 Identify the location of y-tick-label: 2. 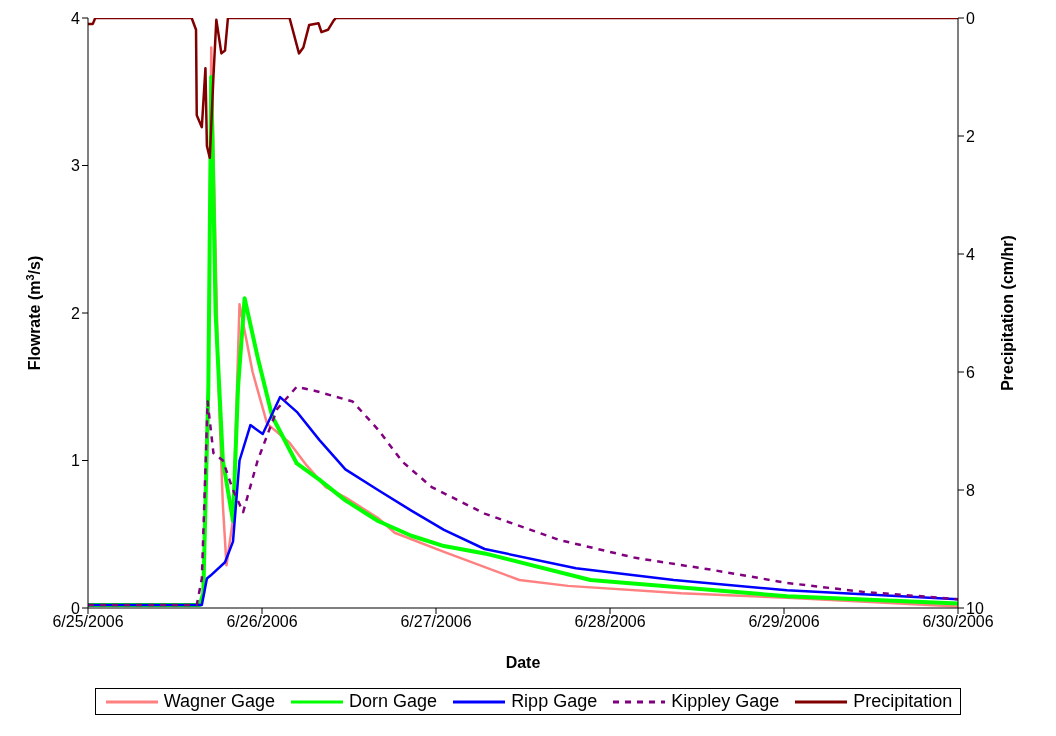
(76, 313).